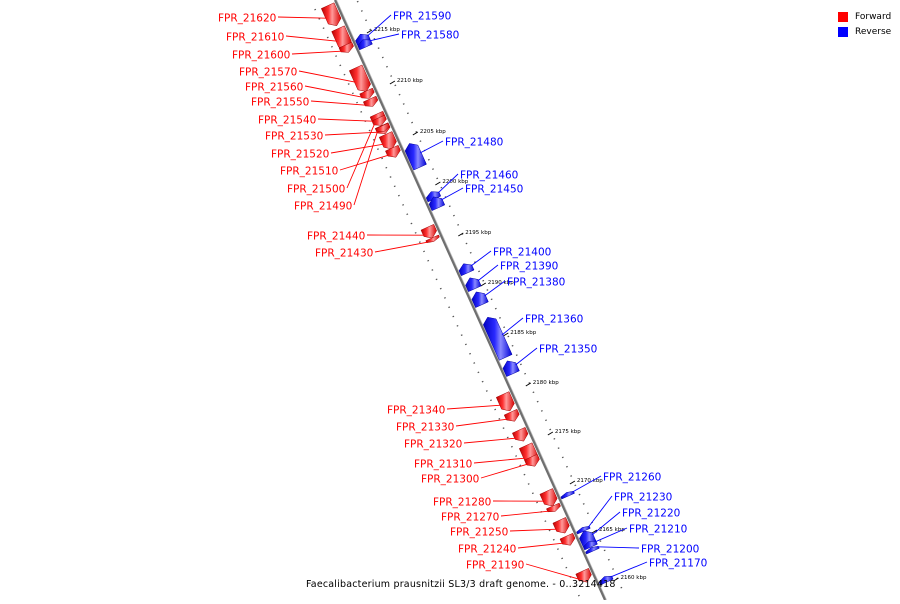  I want to click on gene-label: FPR_21490, so click(323, 207).